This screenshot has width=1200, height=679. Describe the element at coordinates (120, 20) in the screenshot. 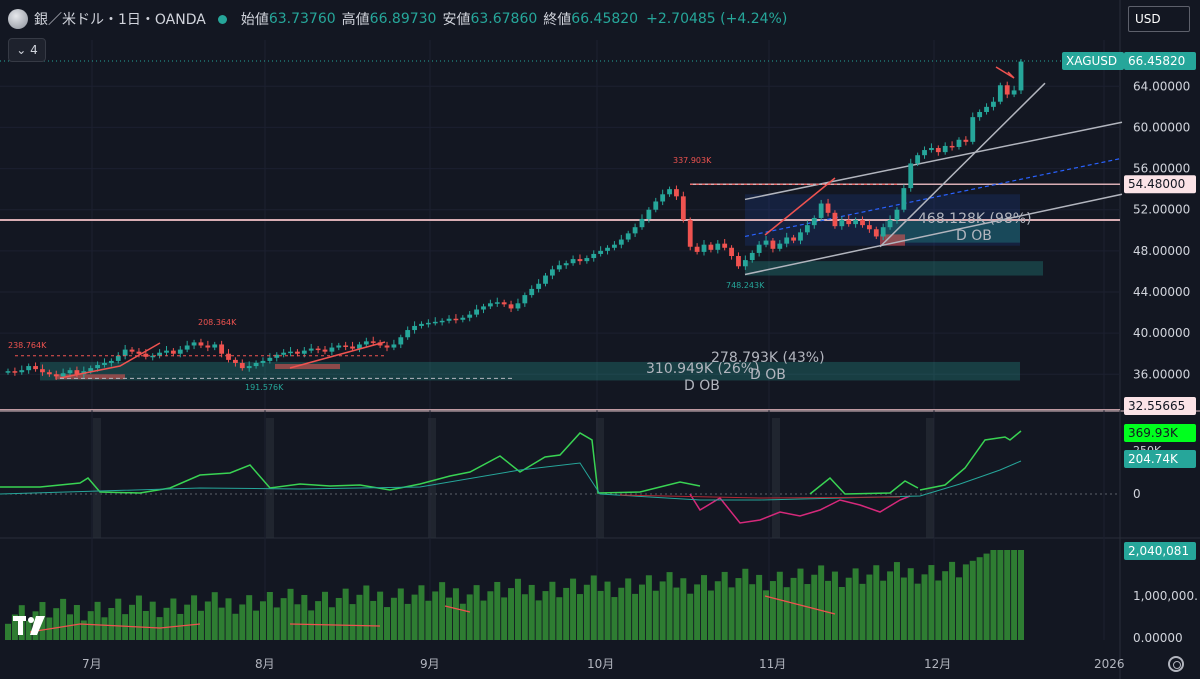

I see `symbol-title: 銀／米ドル・1日・OANDA` at that location.